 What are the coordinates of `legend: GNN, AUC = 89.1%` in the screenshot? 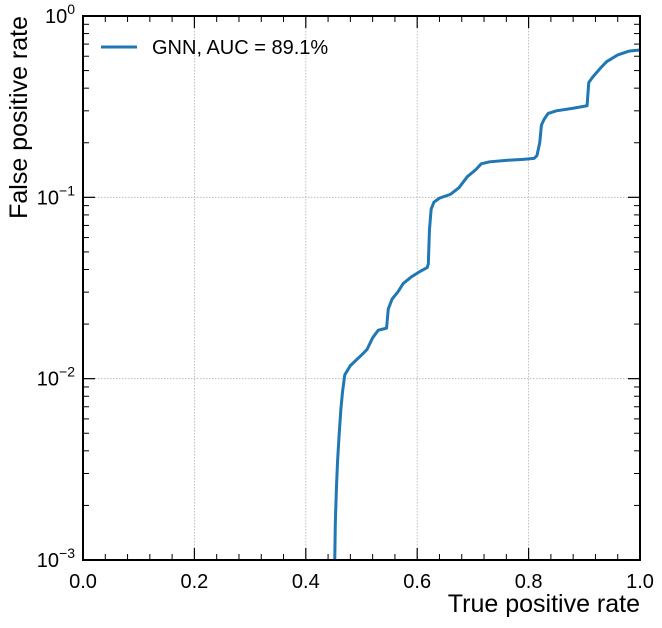 It's located at (214, 48).